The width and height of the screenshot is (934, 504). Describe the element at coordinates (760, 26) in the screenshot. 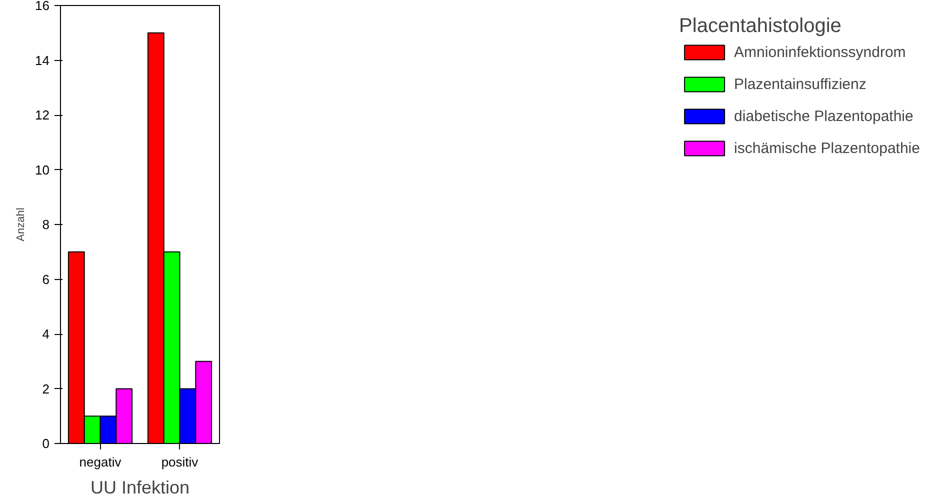

I see `legend-title: Placentahistologie` at that location.